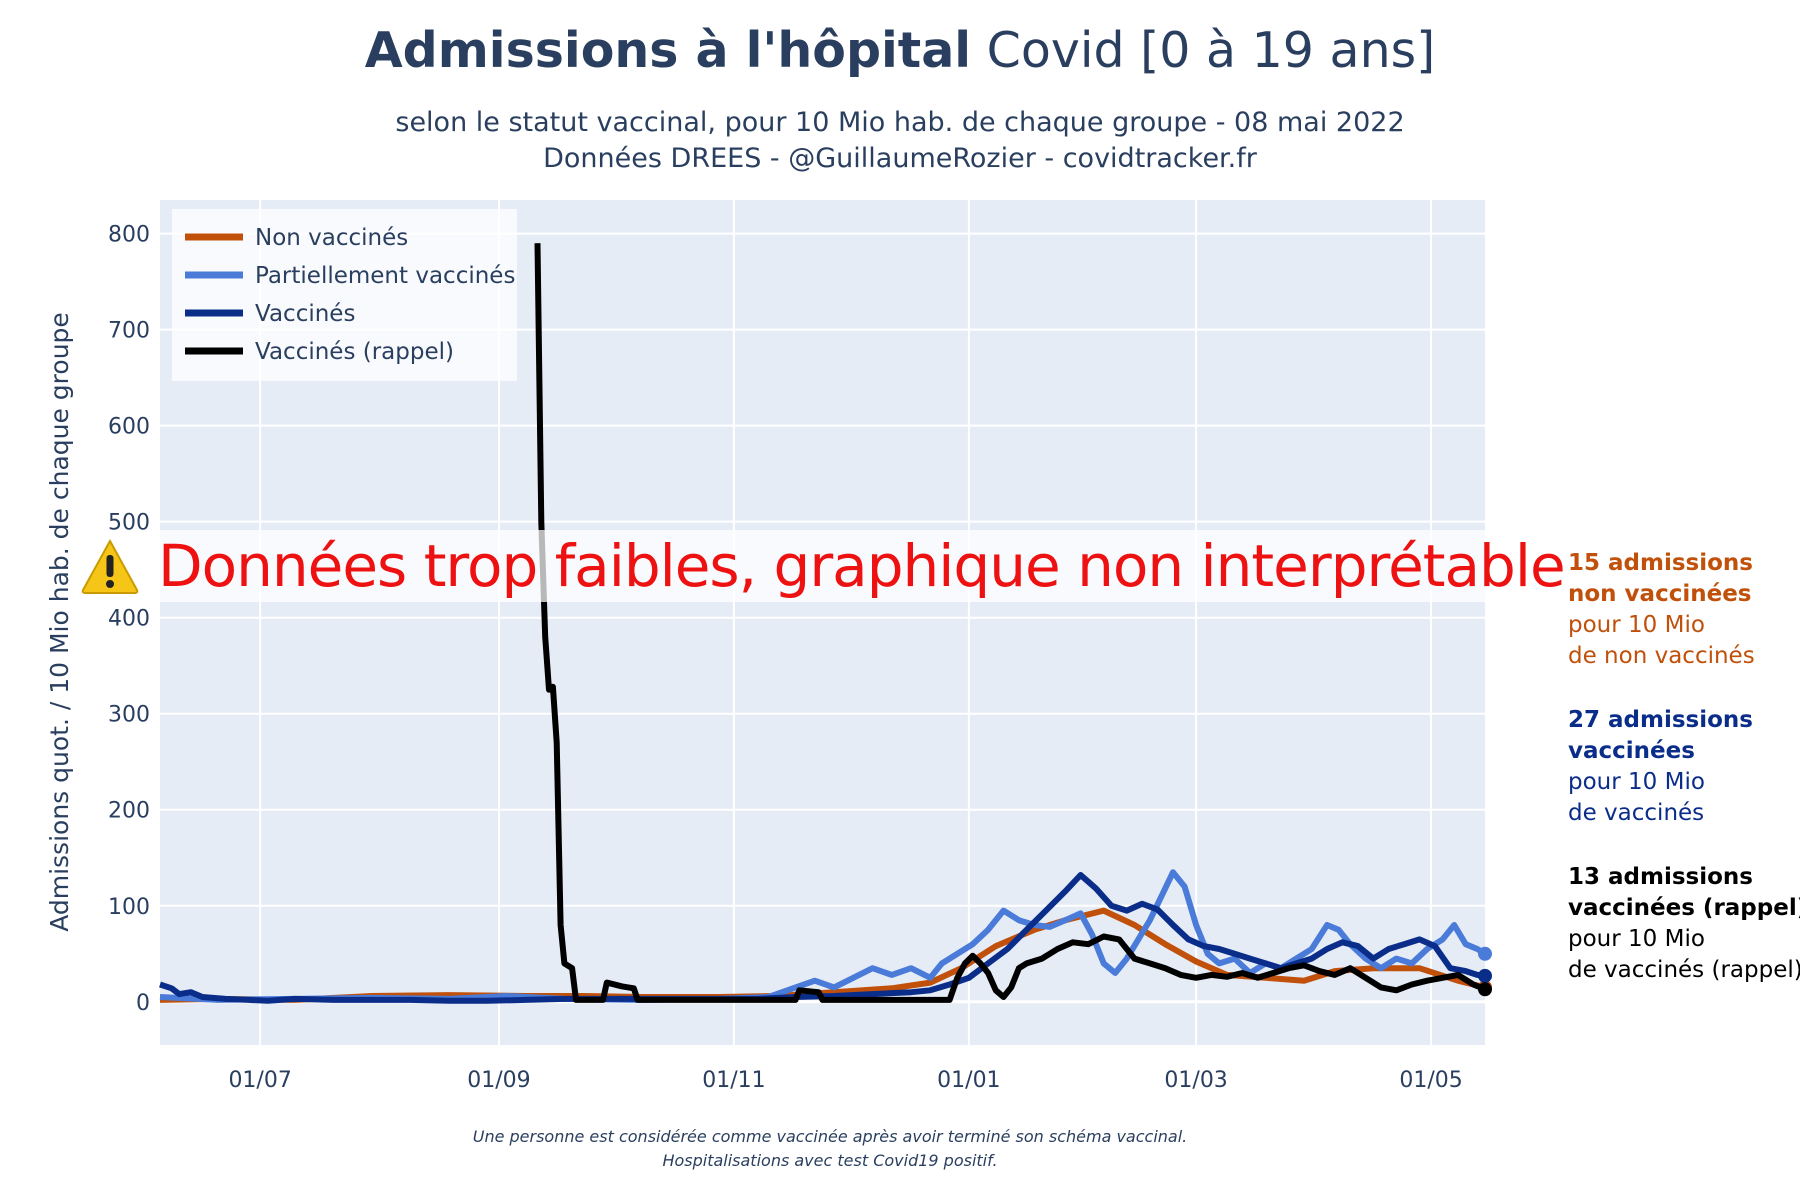  What do you see at coordinates (1660, 594) in the screenshot?
I see `annotation-status: non vaccinées` at bounding box center [1660, 594].